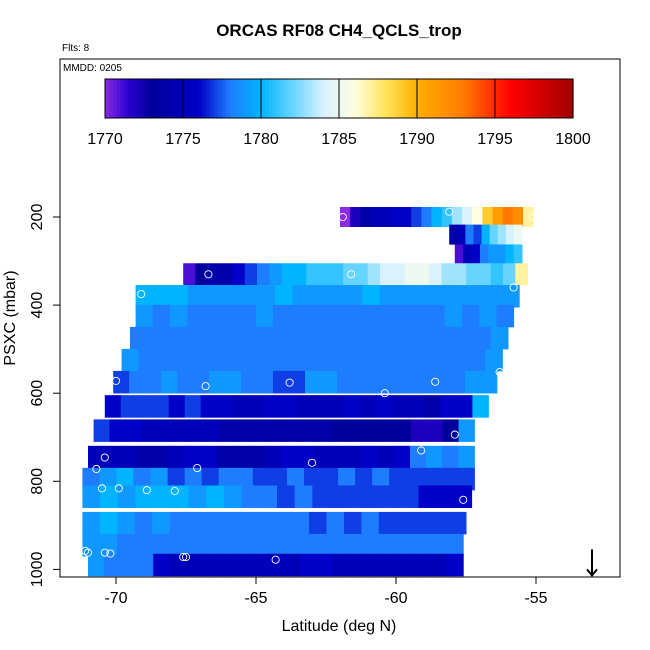 The width and height of the screenshot is (650, 650). Describe the element at coordinates (37, 217) in the screenshot. I see `y-tick-label: 200` at that location.